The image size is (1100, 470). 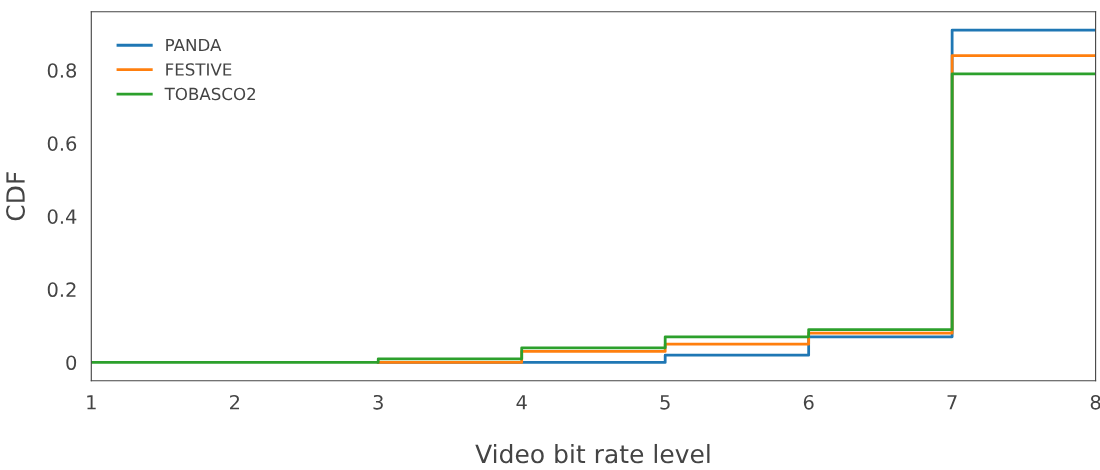 What do you see at coordinates (235, 402) in the screenshot?
I see `x-tick-label: 2` at bounding box center [235, 402].